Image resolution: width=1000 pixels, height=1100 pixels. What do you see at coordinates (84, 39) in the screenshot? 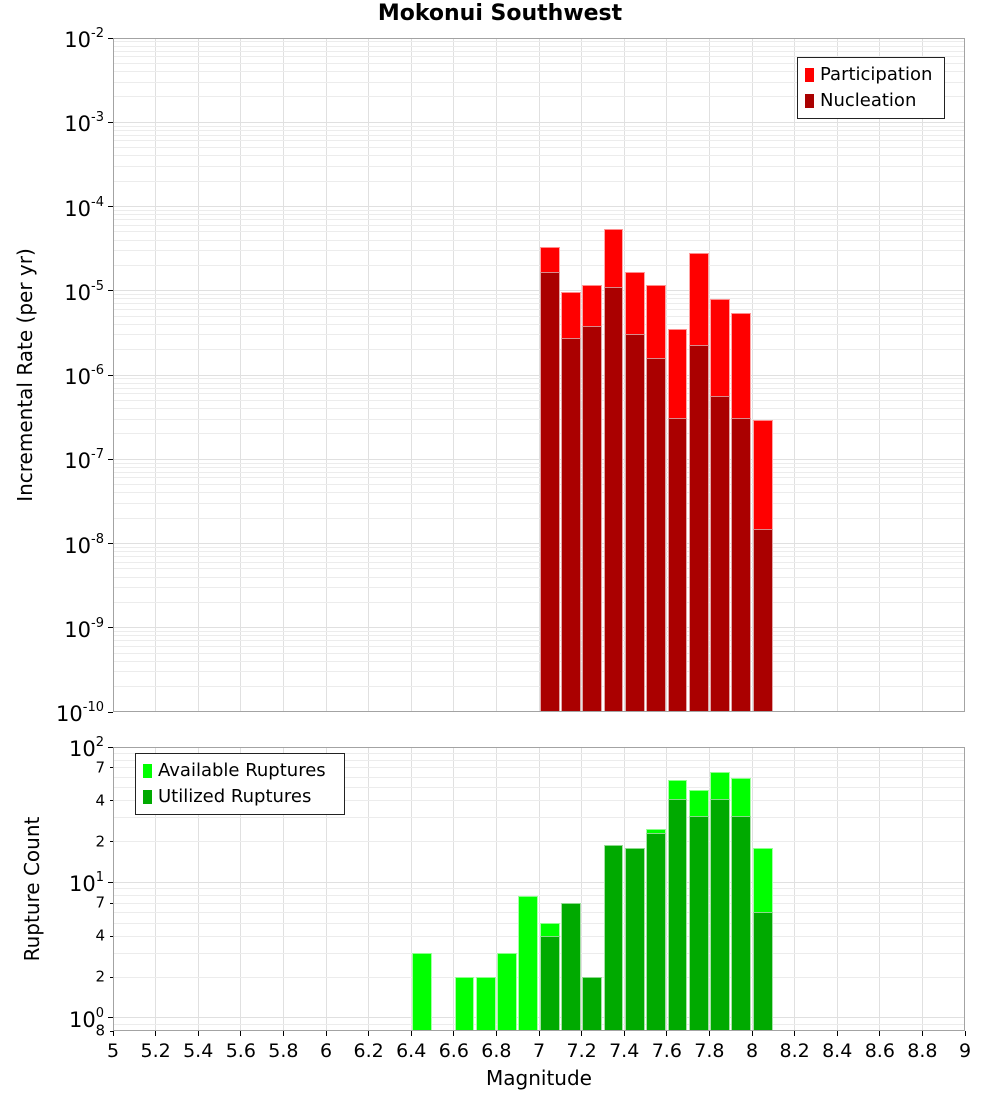
I see `y-tick-label: 10⁻²` at bounding box center [84, 39].